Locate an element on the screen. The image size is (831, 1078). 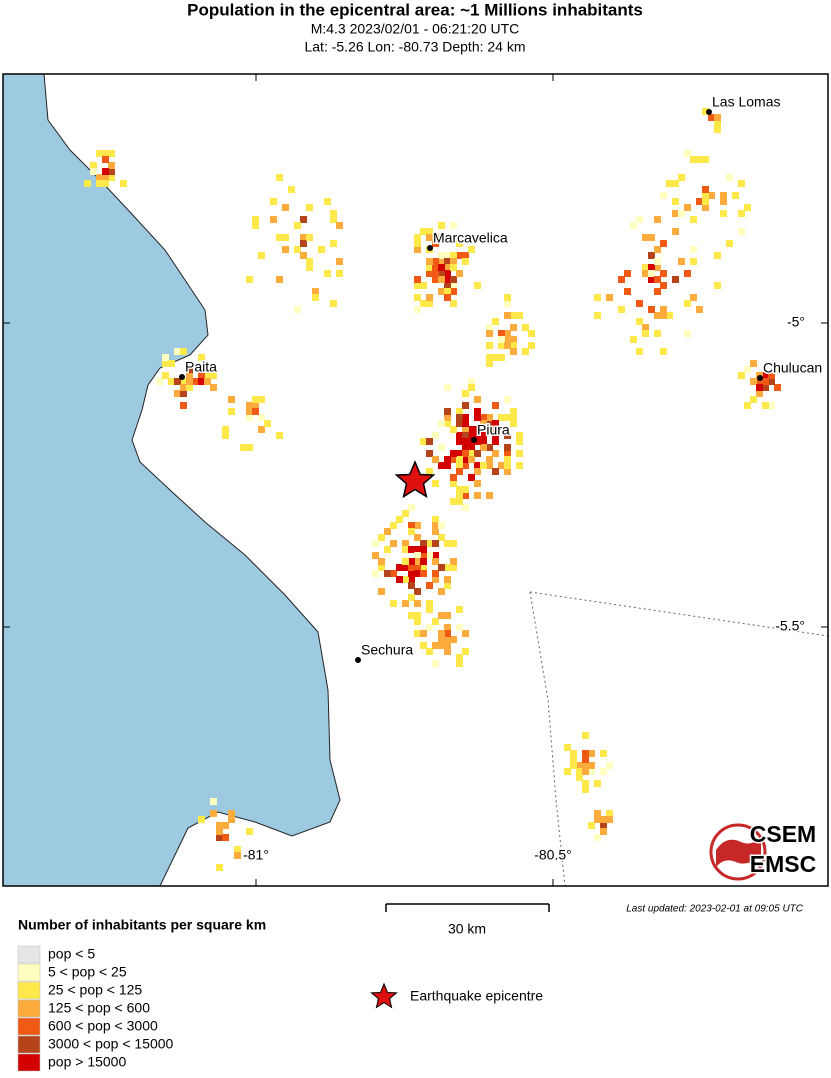
city-label: Sechura is located at coordinates (387, 650).